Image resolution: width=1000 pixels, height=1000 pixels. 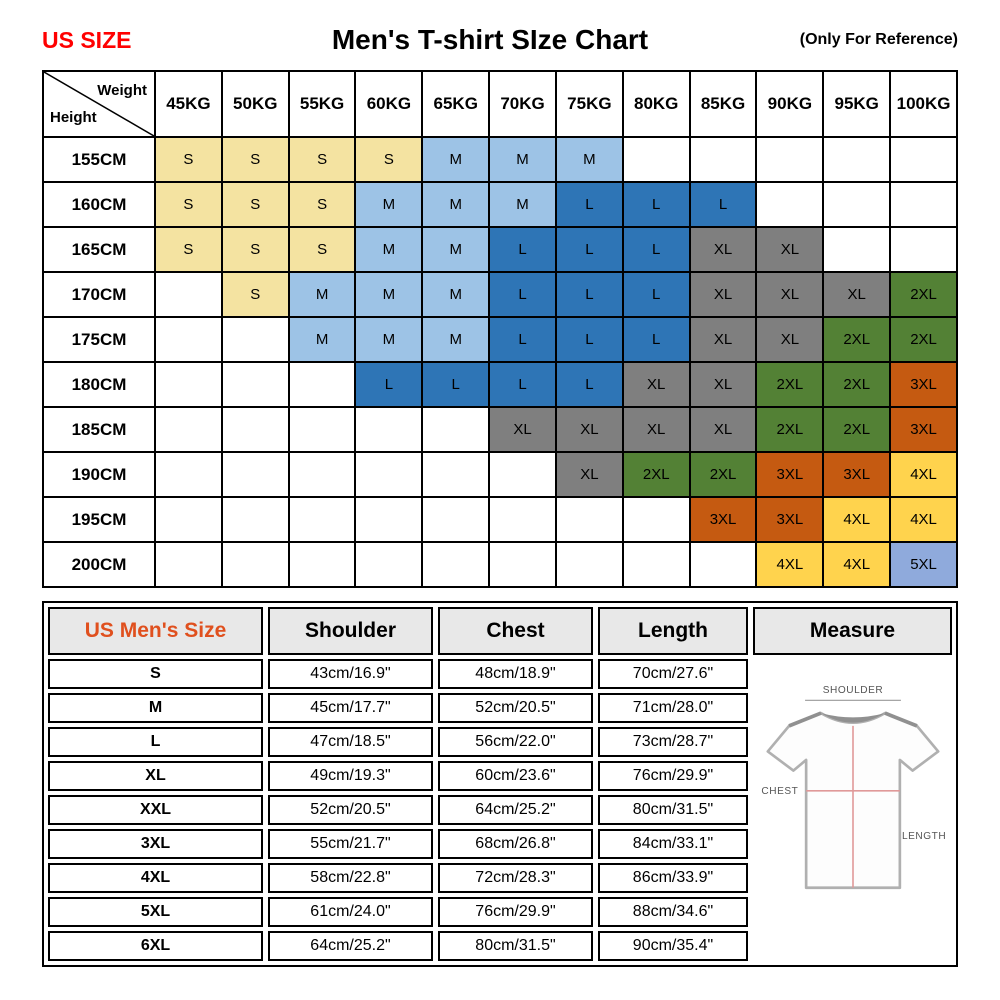 I want to click on height-label: 190CM, so click(x=99, y=474).